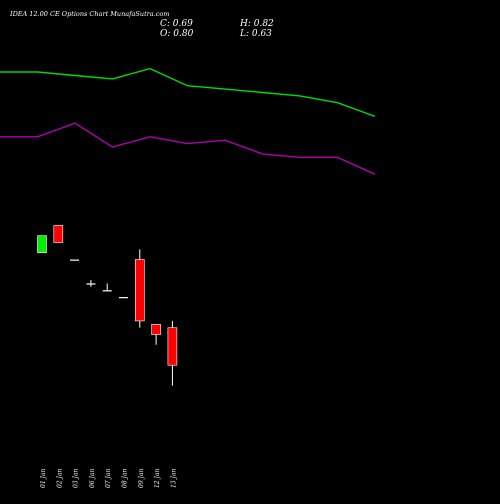 Image resolution: width=500 pixels, height=504 pixels. I want to click on x-tick-label: 06 Jan, so click(92, 478).